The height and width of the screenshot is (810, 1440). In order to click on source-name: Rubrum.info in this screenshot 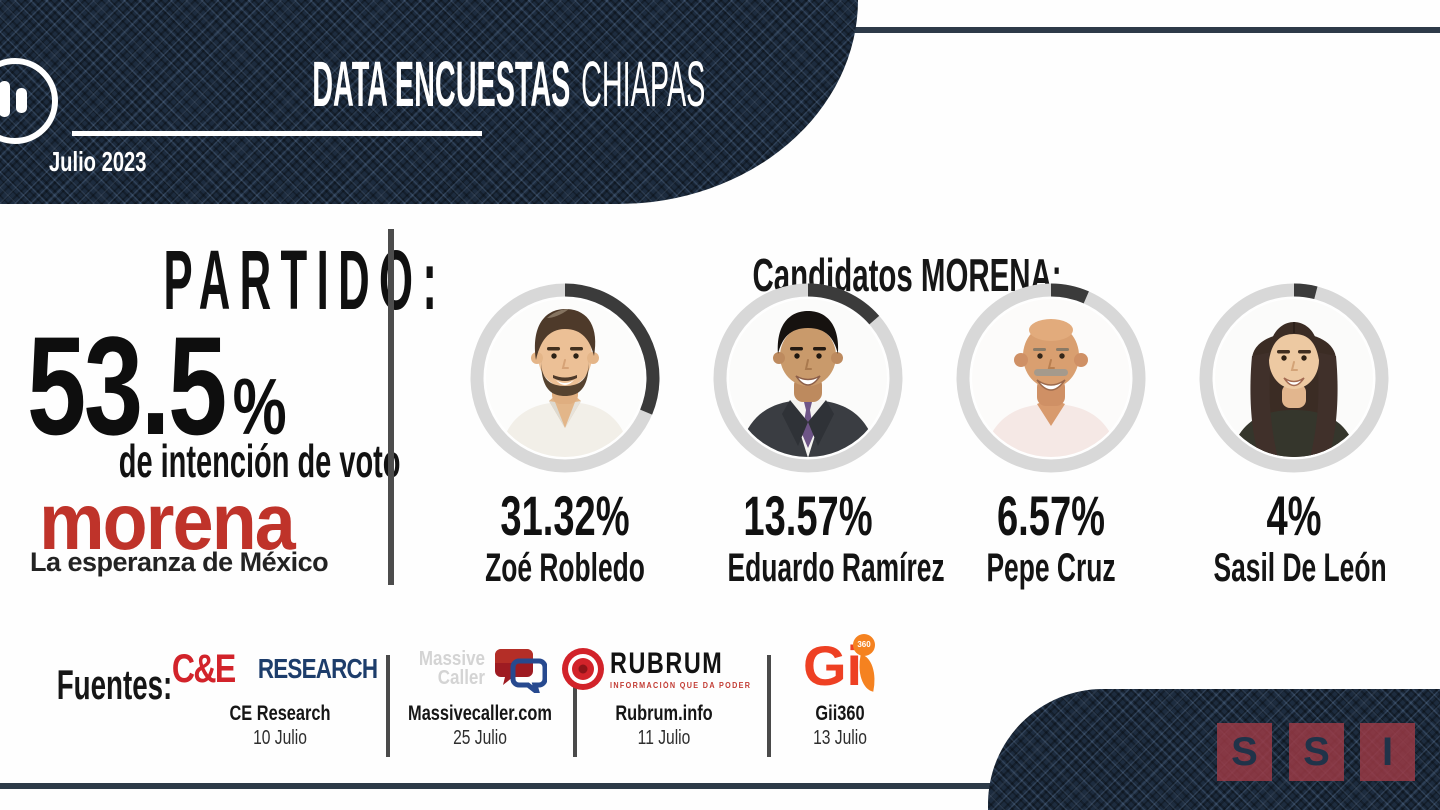, I will do `click(664, 713)`.